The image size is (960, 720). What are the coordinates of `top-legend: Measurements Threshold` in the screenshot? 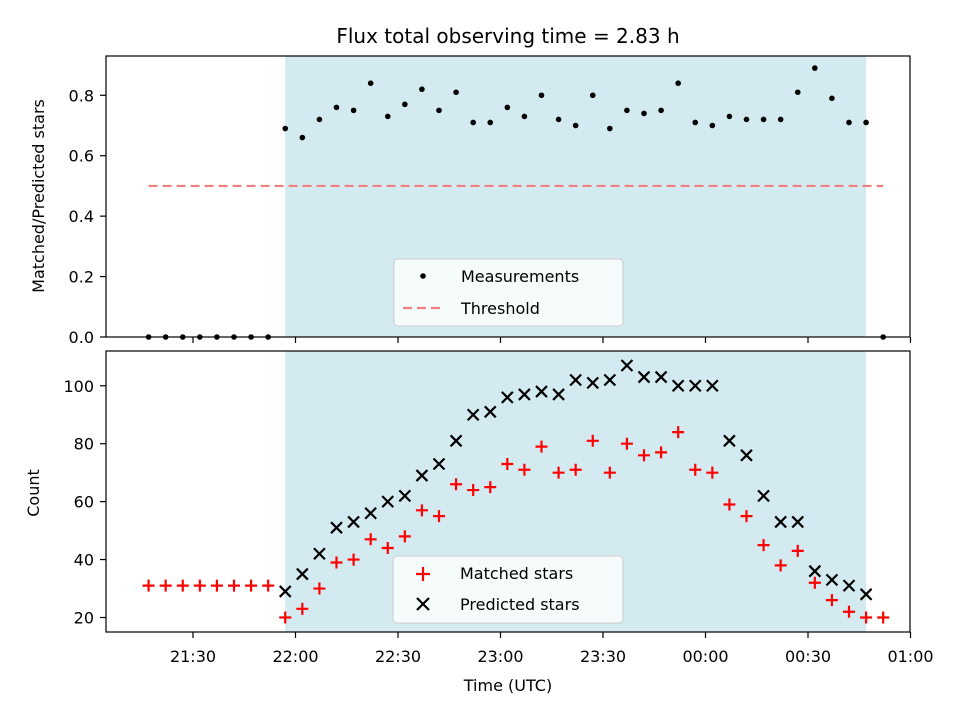 It's located at (508, 292).